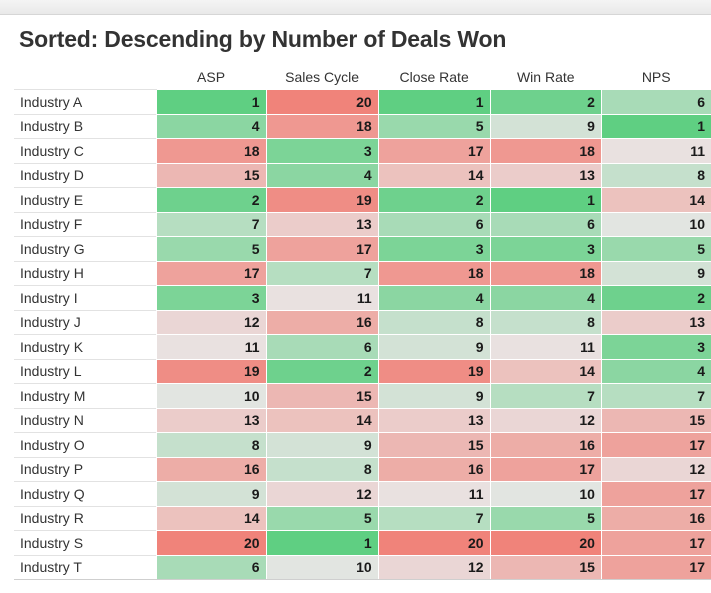 This screenshot has width=711, height=593. Describe the element at coordinates (655, 518) in the screenshot. I see `heatmap-cell-nps: 16` at that location.